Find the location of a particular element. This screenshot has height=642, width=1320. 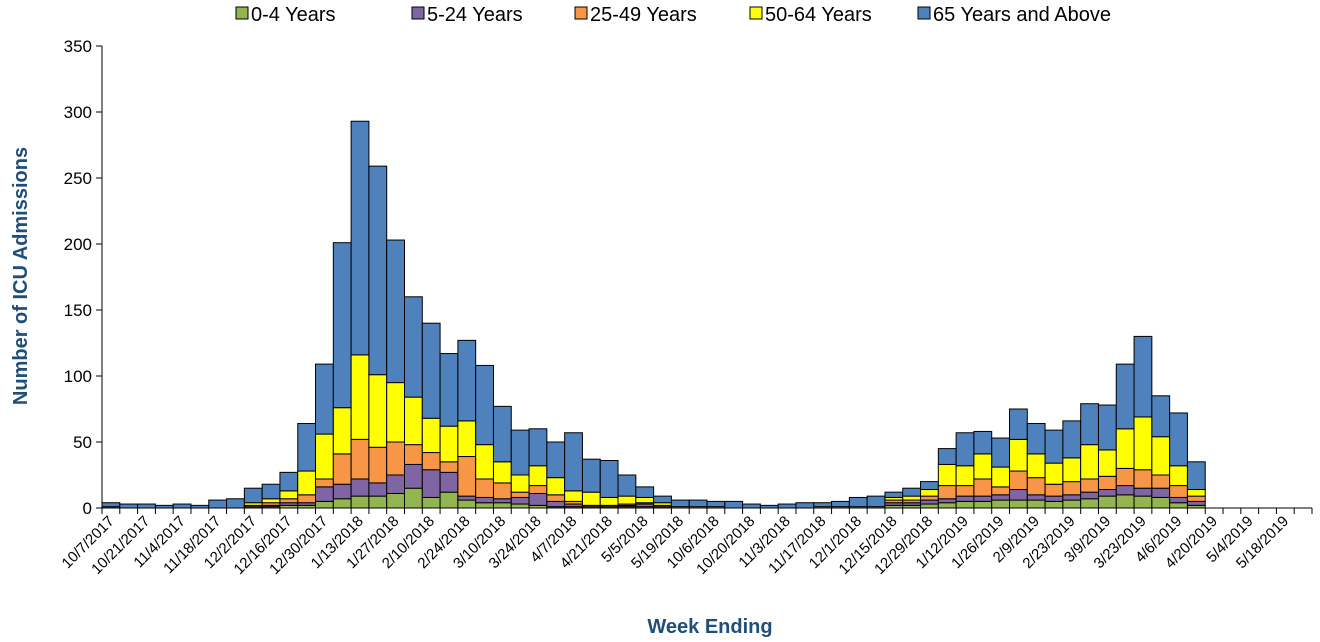

legend-item: 0-4 Years is located at coordinates (285, 15).